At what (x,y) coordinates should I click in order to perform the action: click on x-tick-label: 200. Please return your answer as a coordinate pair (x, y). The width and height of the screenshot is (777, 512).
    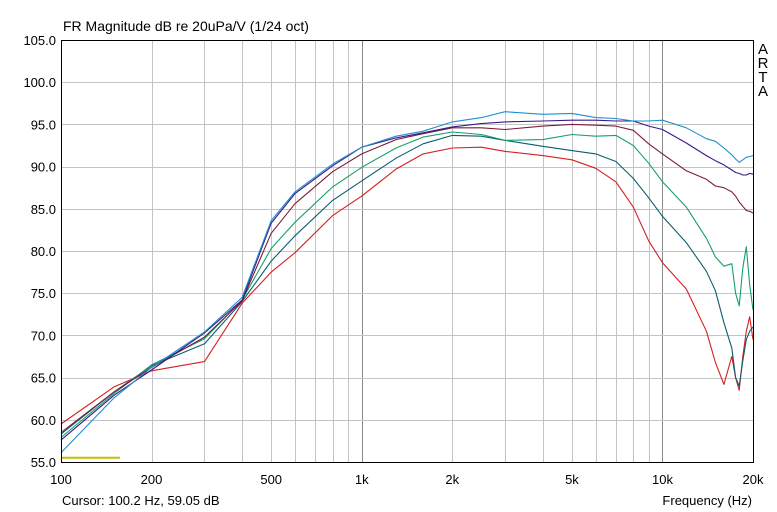
    Looking at the image, I should click on (152, 479).